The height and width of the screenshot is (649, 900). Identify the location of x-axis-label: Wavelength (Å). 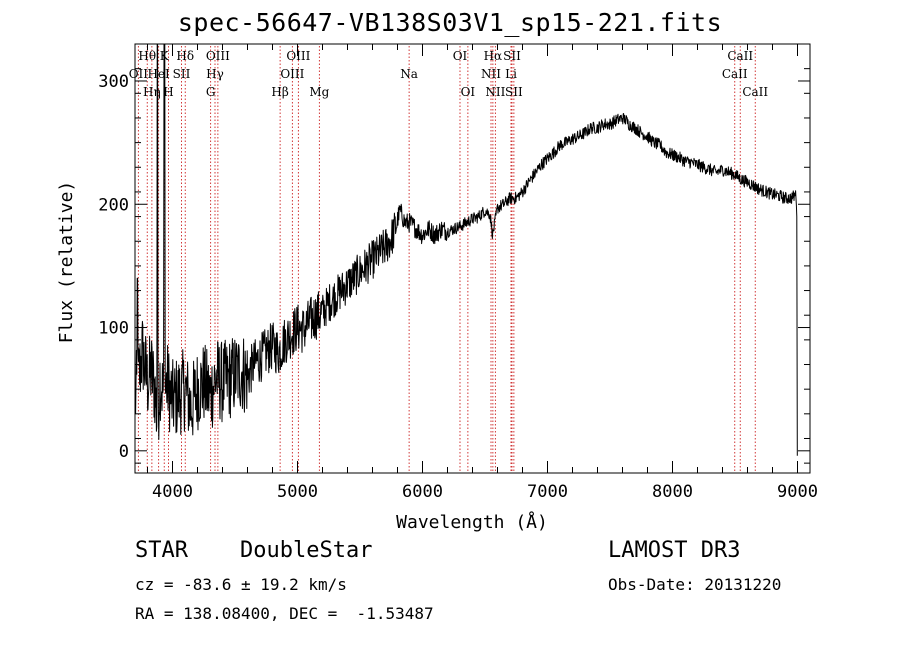
(472, 522).